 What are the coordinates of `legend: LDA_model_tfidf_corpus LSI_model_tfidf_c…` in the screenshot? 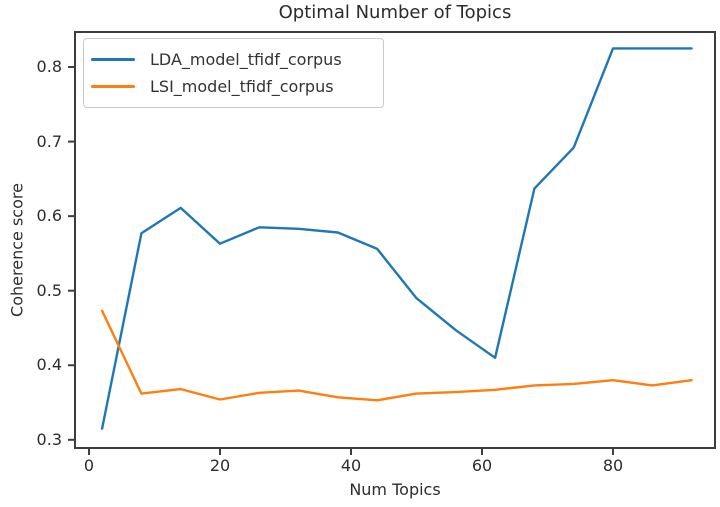 It's located at (233, 73).